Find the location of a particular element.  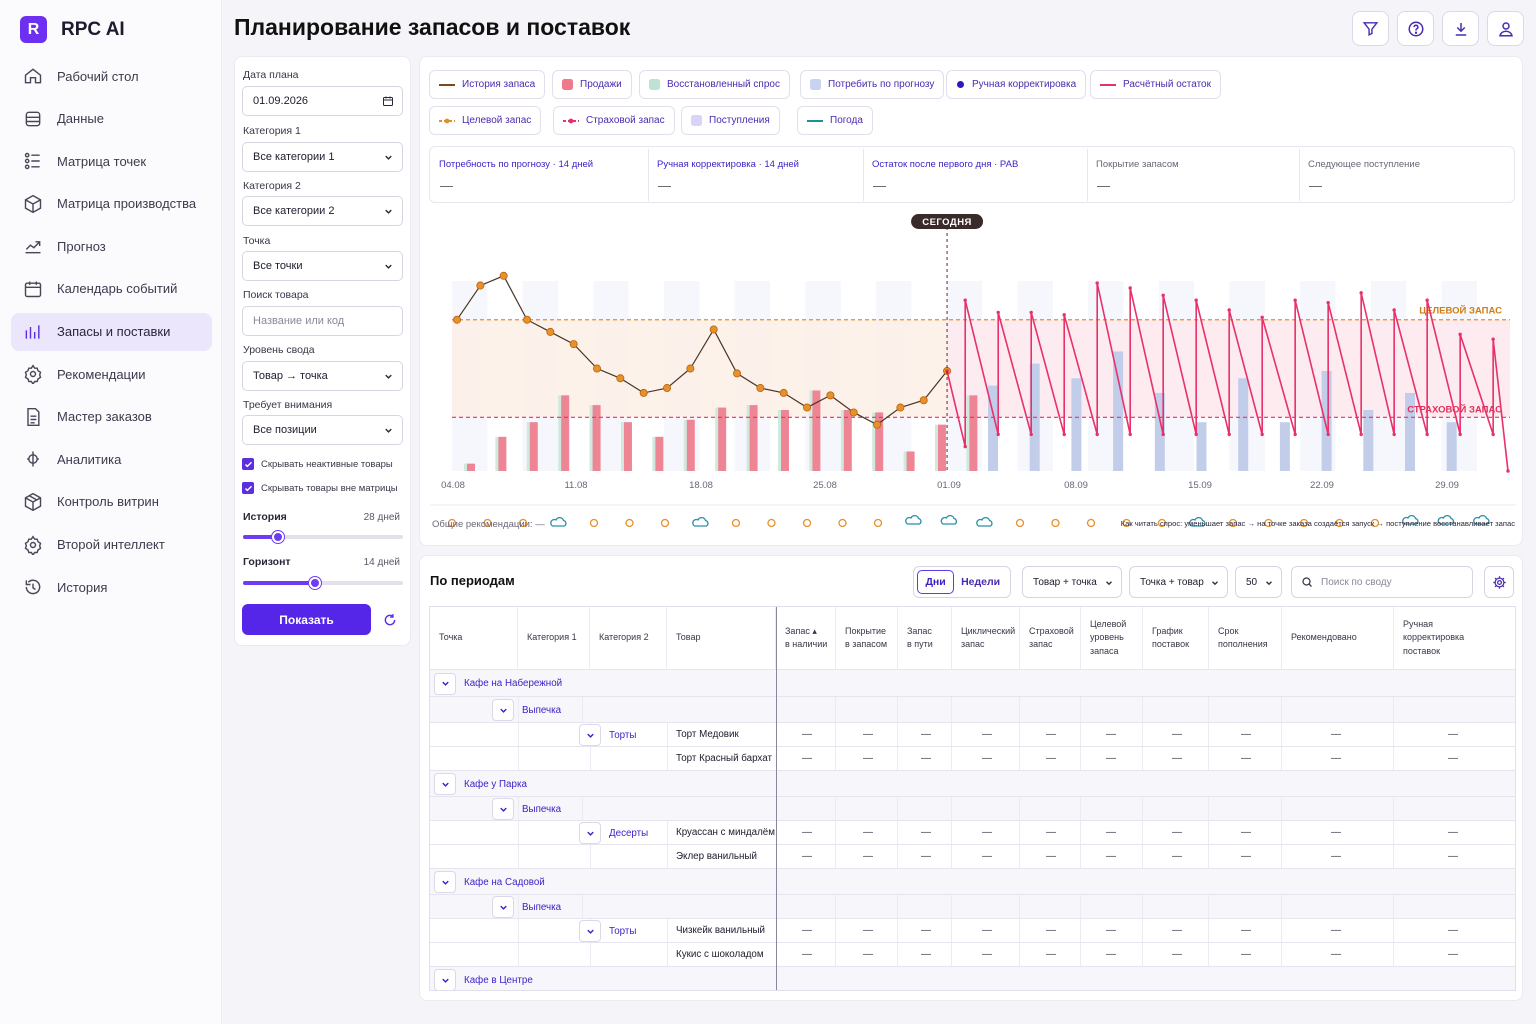

table-row: Кафе в Центре is located at coordinates (972, 978).